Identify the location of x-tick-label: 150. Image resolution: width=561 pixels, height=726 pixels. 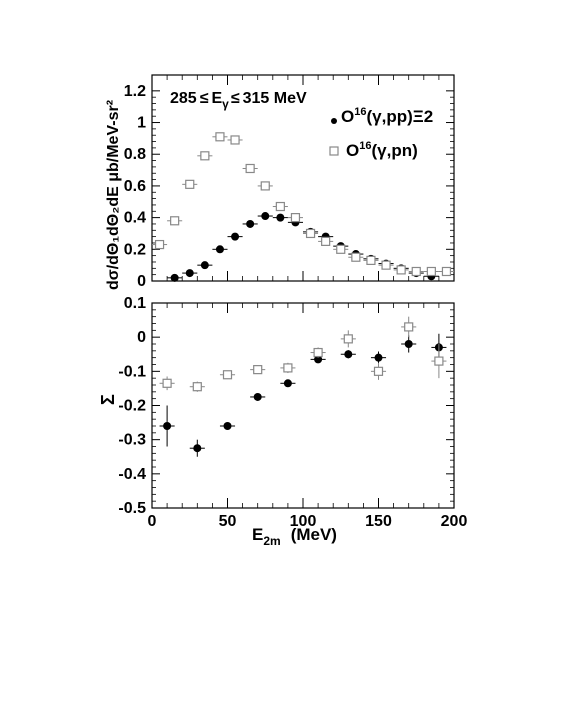
(378, 521).